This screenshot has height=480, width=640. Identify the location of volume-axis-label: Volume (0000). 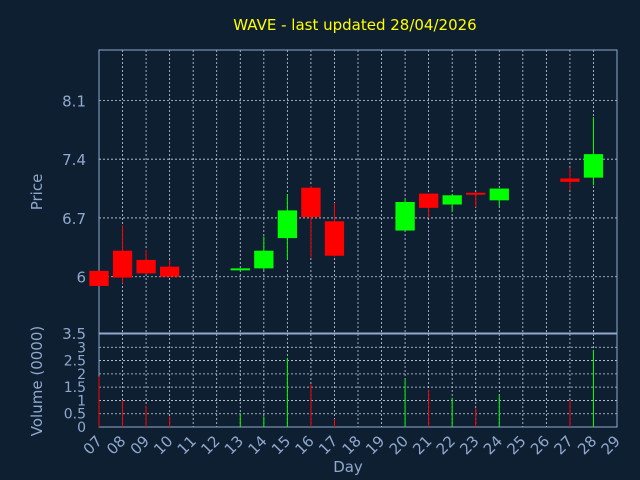
(37, 381).